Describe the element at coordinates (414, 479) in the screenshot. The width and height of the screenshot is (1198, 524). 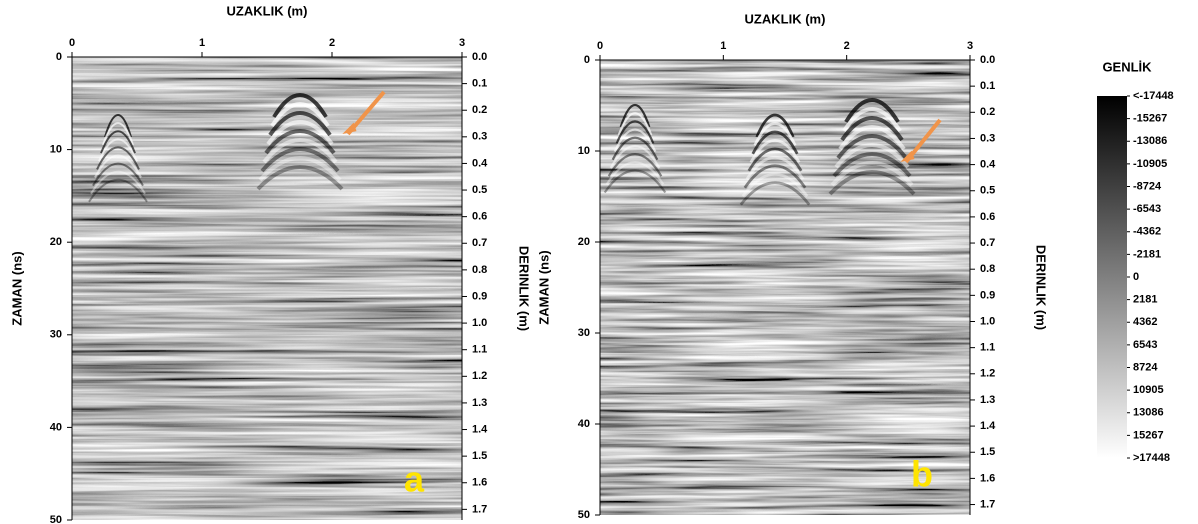
I see `panel-label: a` at that location.